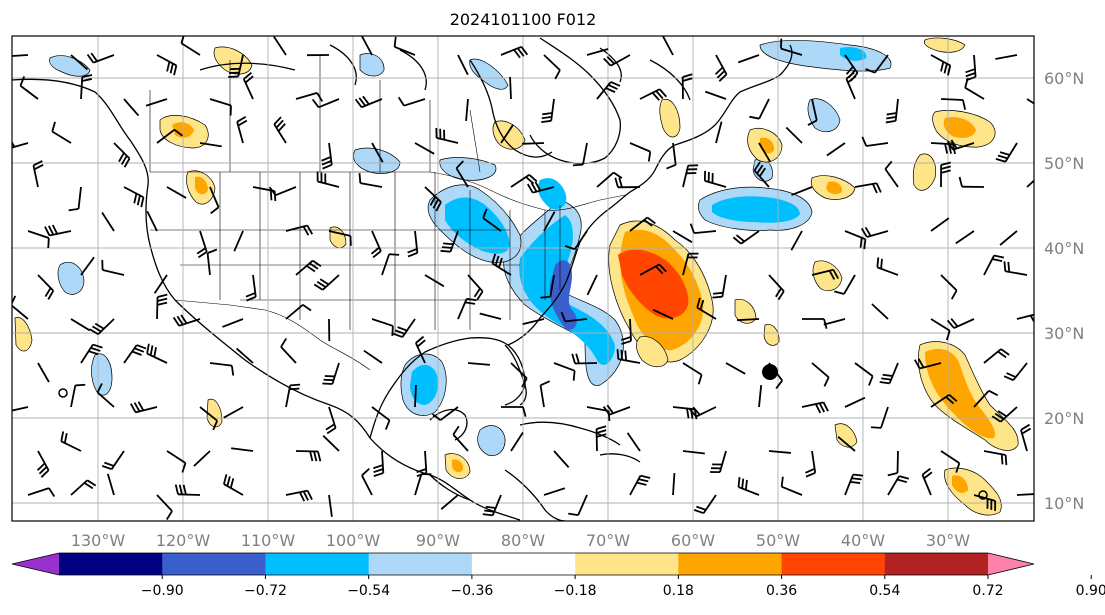 The height and width of the screenshot is (615, 1105). Describe the element at coordinates (1064, 503) in the screenshot. I see `lat-label: 10°N` at that location.